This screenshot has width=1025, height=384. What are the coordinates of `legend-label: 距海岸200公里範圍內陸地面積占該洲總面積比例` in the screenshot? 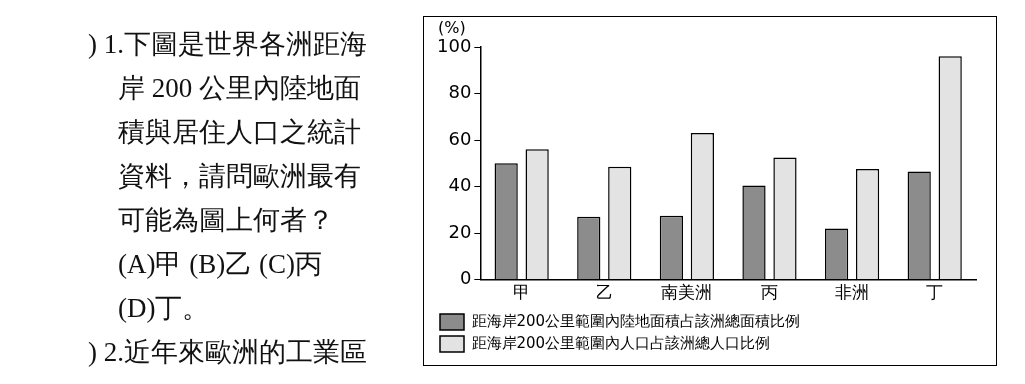 It's located at (636, 320).